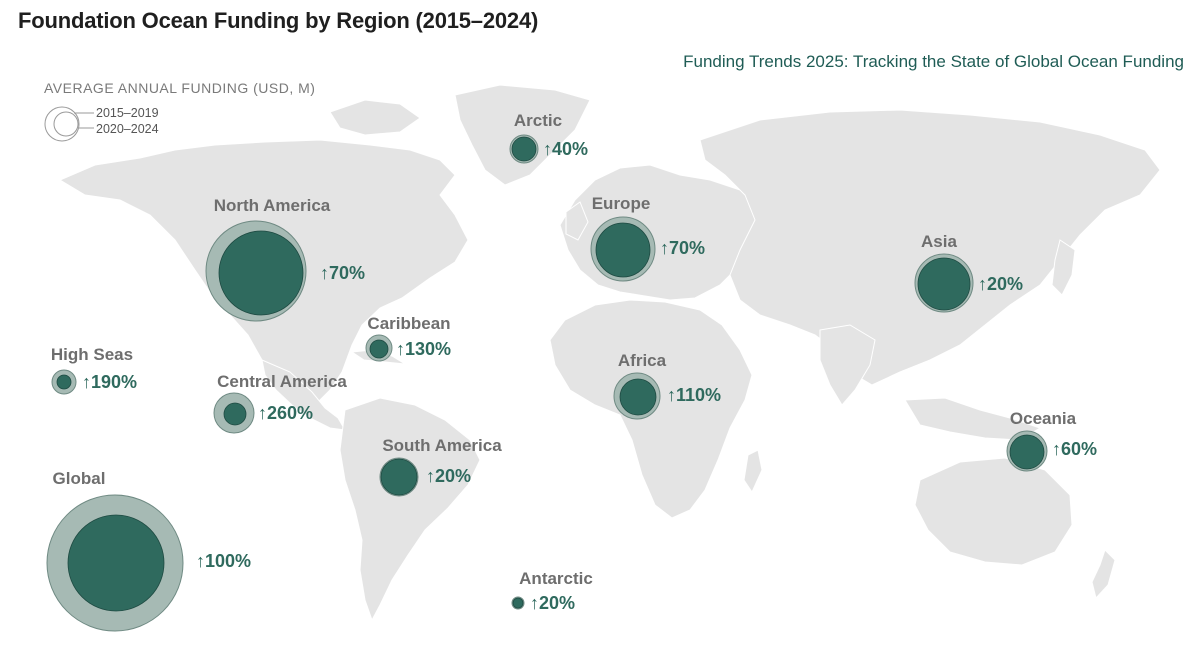  What do you see at coordinates (408, 338) in the screenshot?
I see `region-caribbean: Caribbean ↑130%` at bounding box center [408, 338].